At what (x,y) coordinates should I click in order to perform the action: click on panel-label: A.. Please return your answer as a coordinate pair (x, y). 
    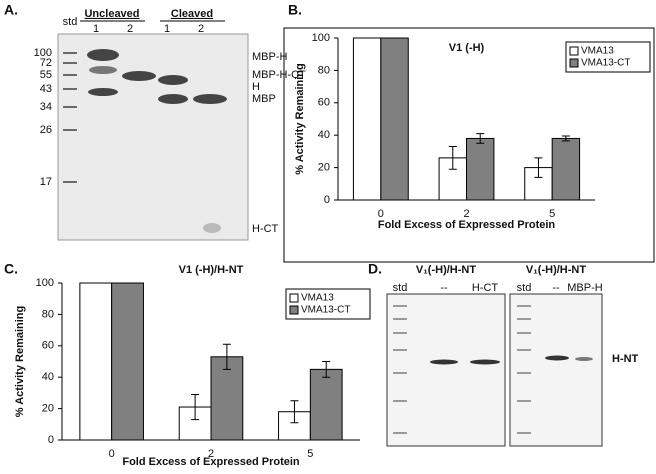
    Looking at the image, I should click on (11, 10).